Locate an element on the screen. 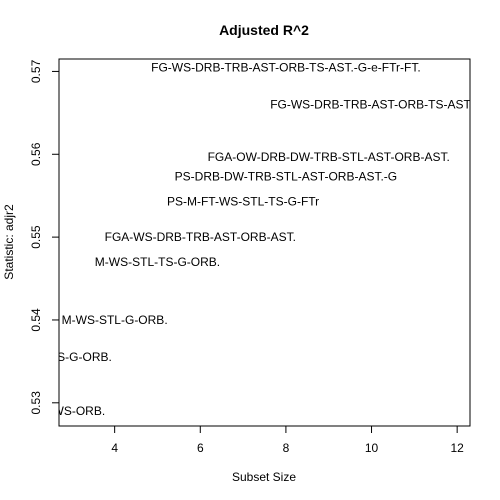 This screenshot has height=500, width=500. point-label: M-WS-G-ORB. is located at coordinates (72, 357).